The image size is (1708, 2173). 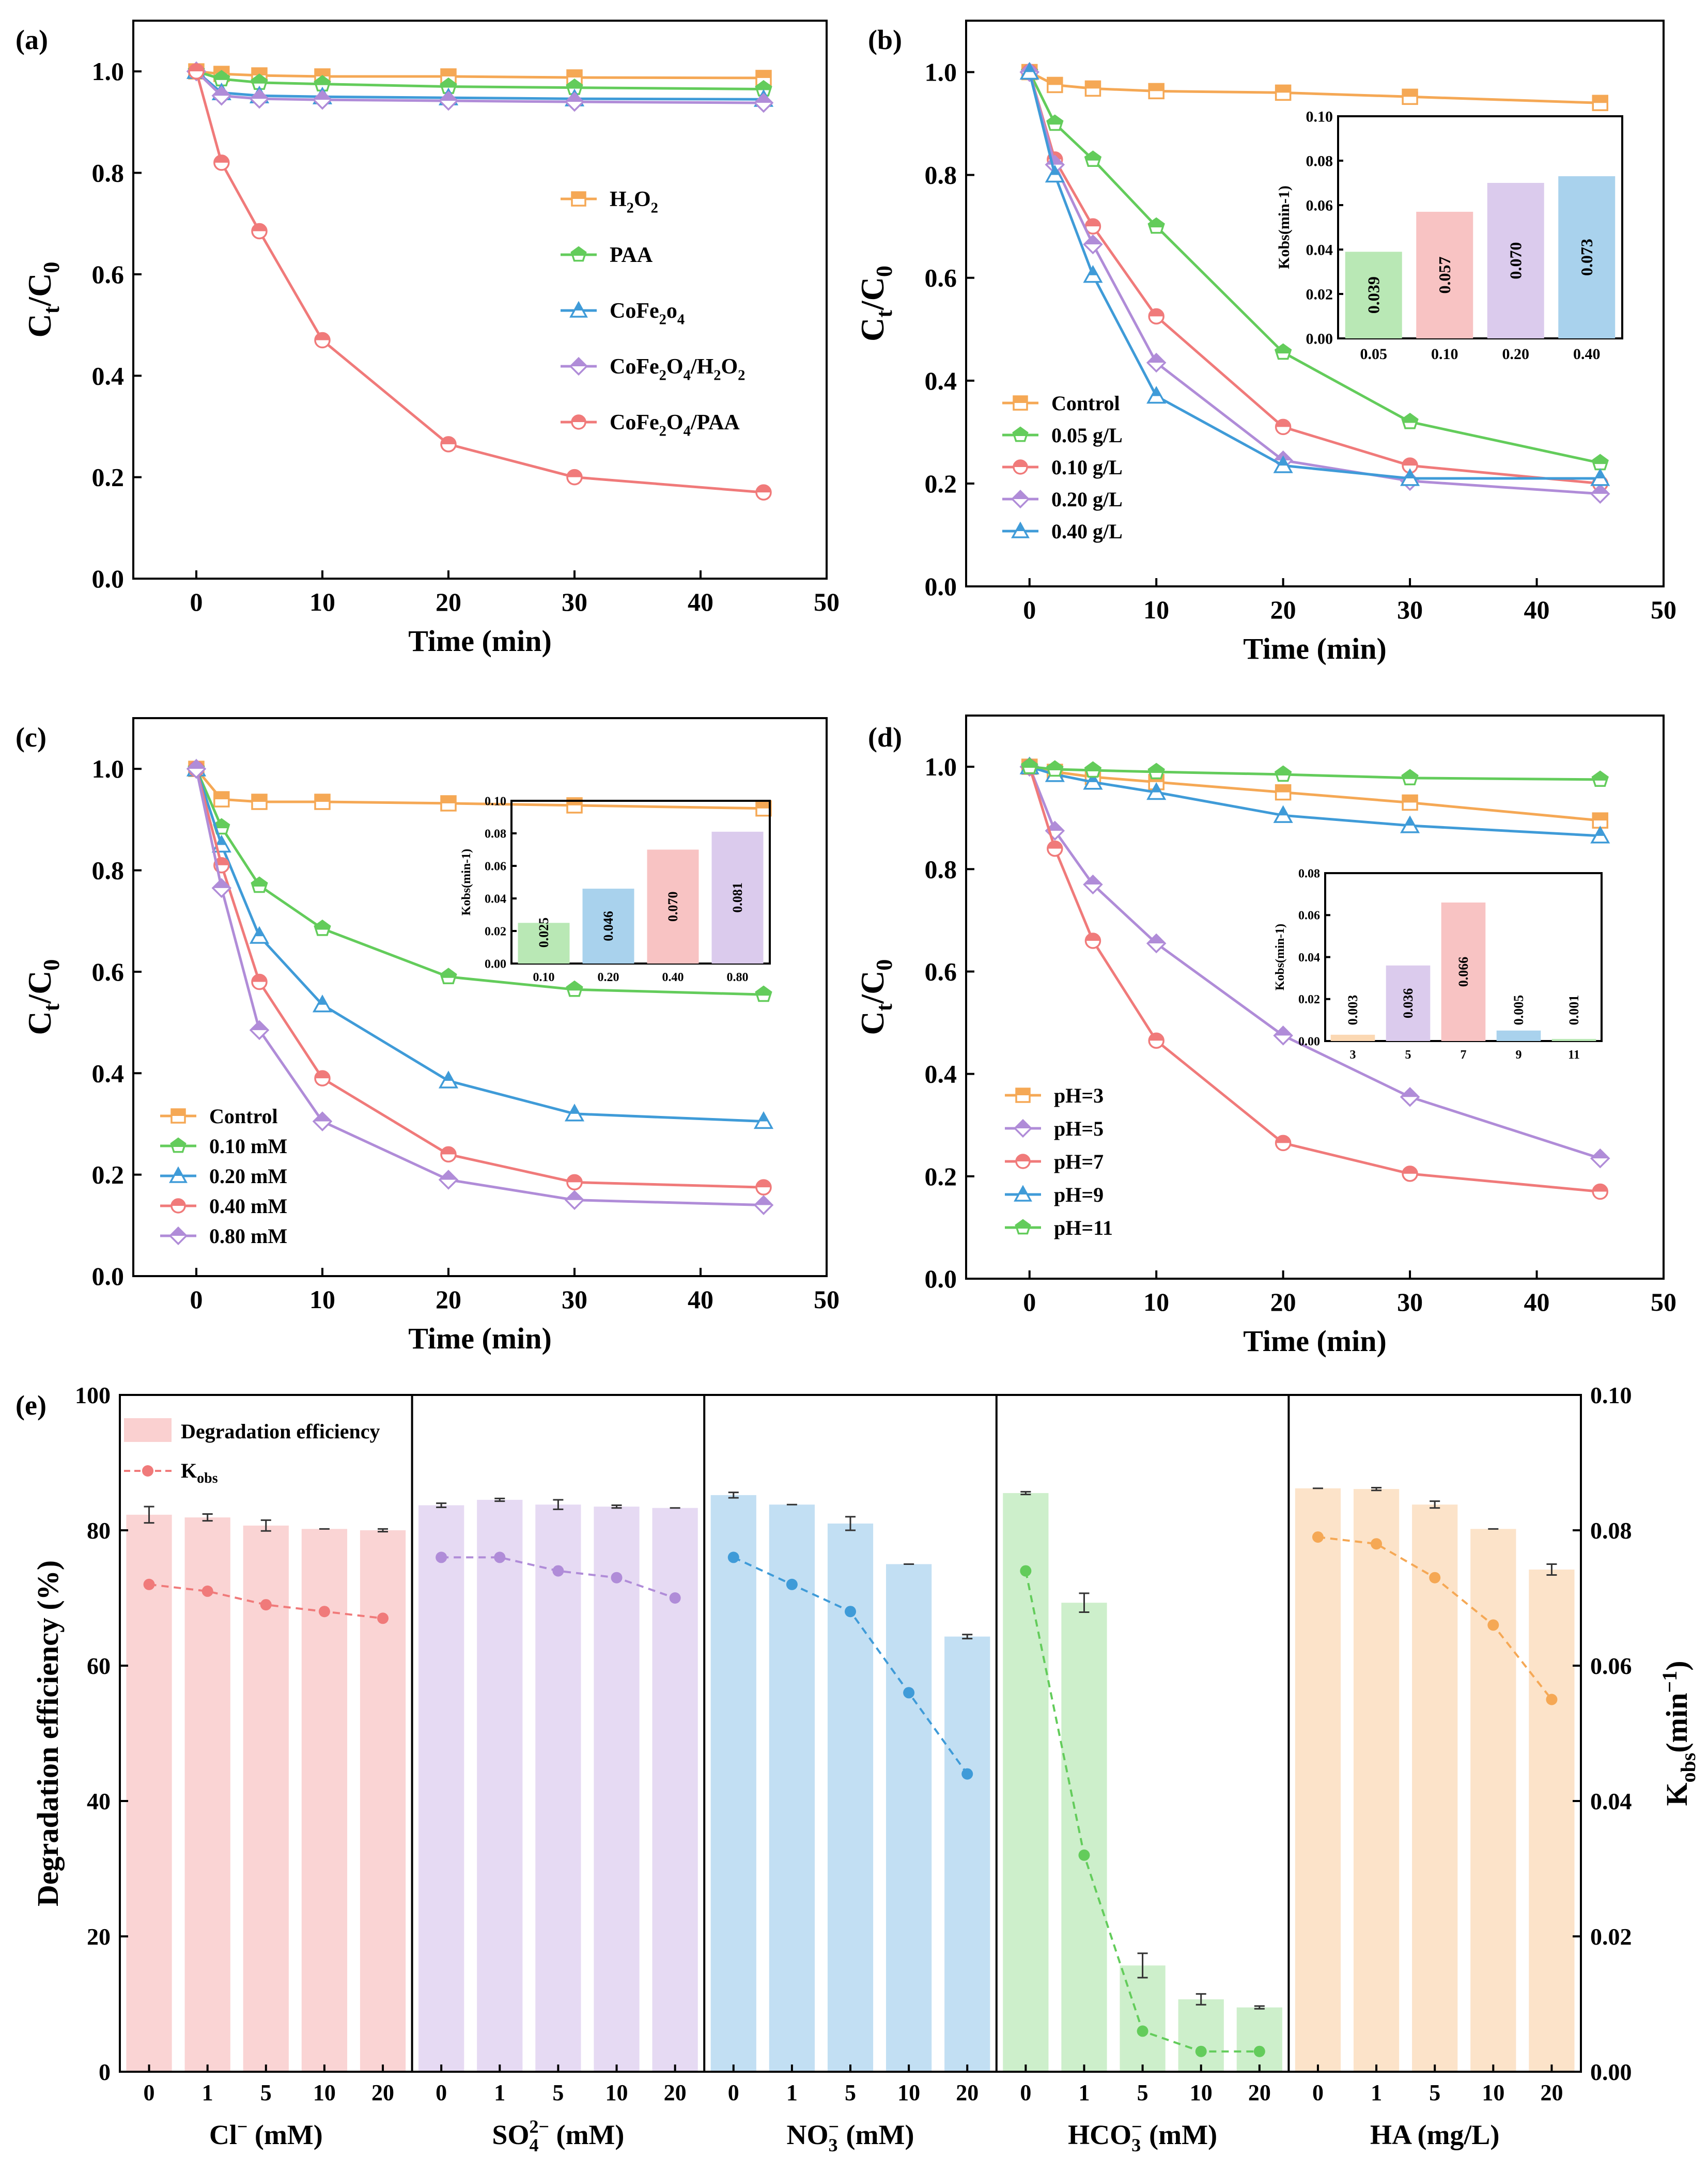 What do you see at coordinates (1309, 1000) in the screenshot?
I see `inset-y-tick-label: 0.02` at bounding box center [1309, 1000].